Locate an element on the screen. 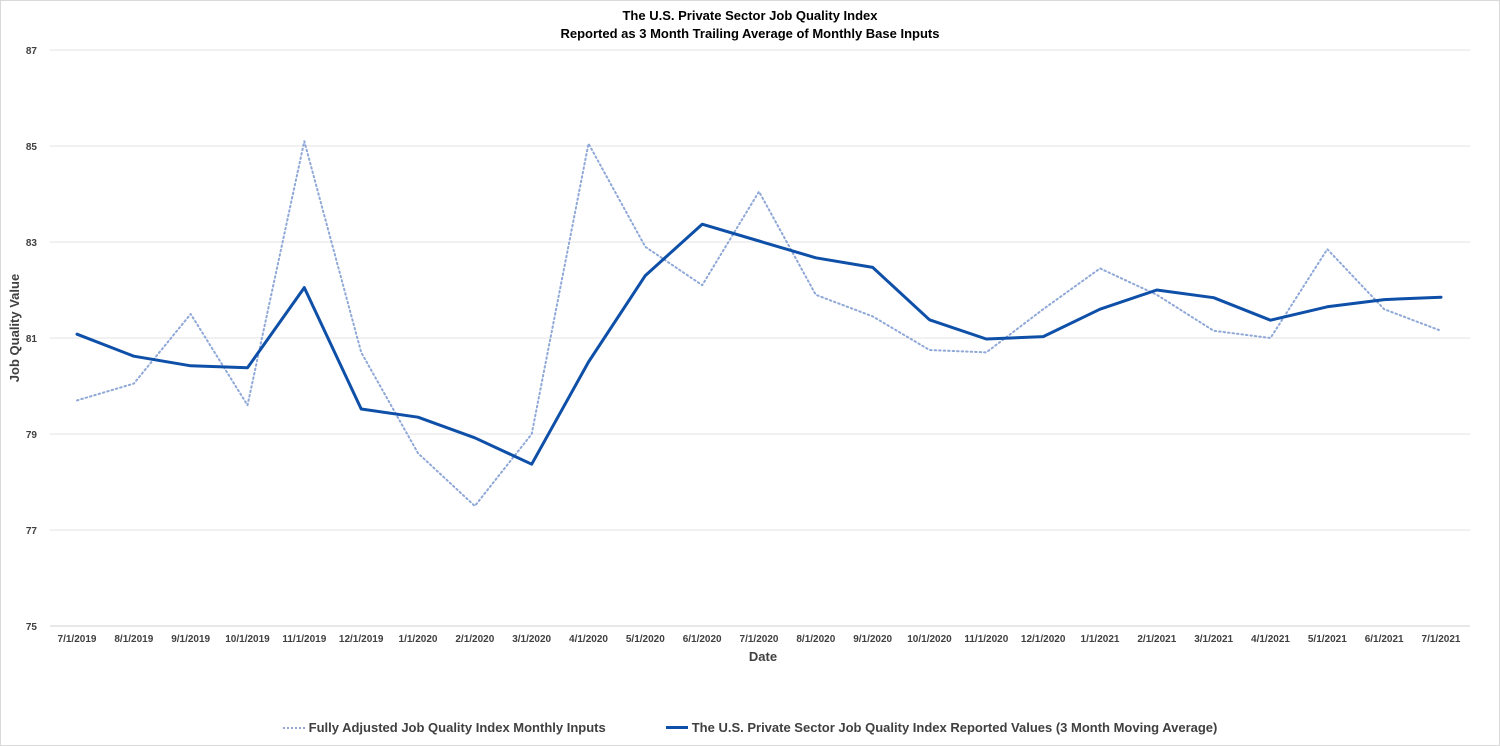 This screenshot has width=1500, height=746. y-tick-label: 79 is located at coordinates (32, 435).